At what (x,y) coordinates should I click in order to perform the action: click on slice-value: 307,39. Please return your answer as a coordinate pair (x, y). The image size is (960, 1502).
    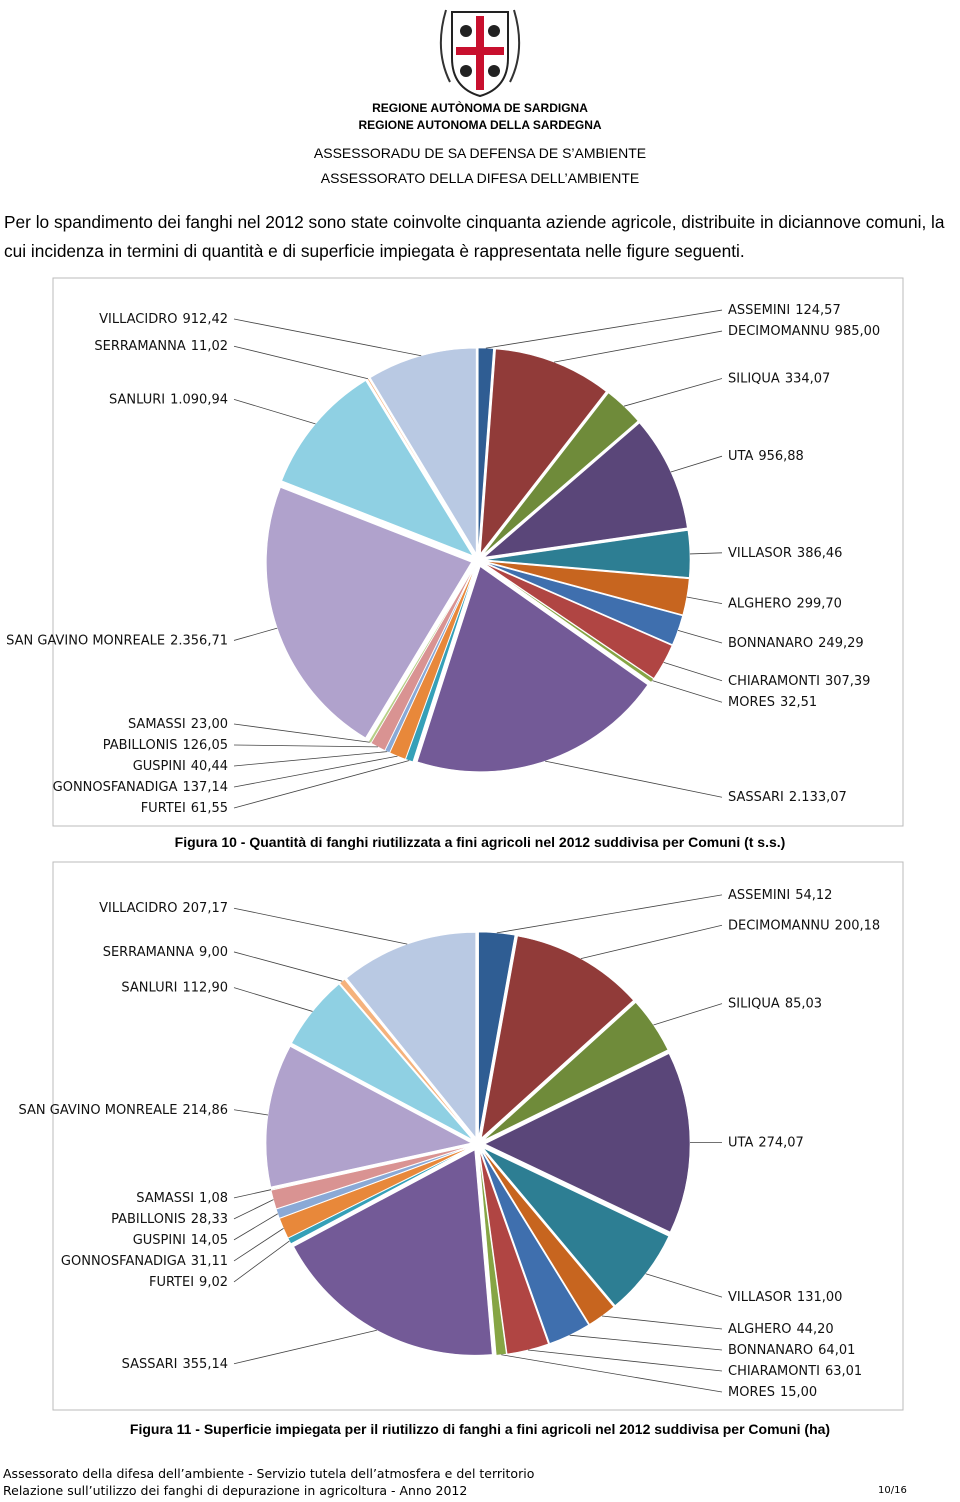
    Looking at the image, I should click on (848, 680).